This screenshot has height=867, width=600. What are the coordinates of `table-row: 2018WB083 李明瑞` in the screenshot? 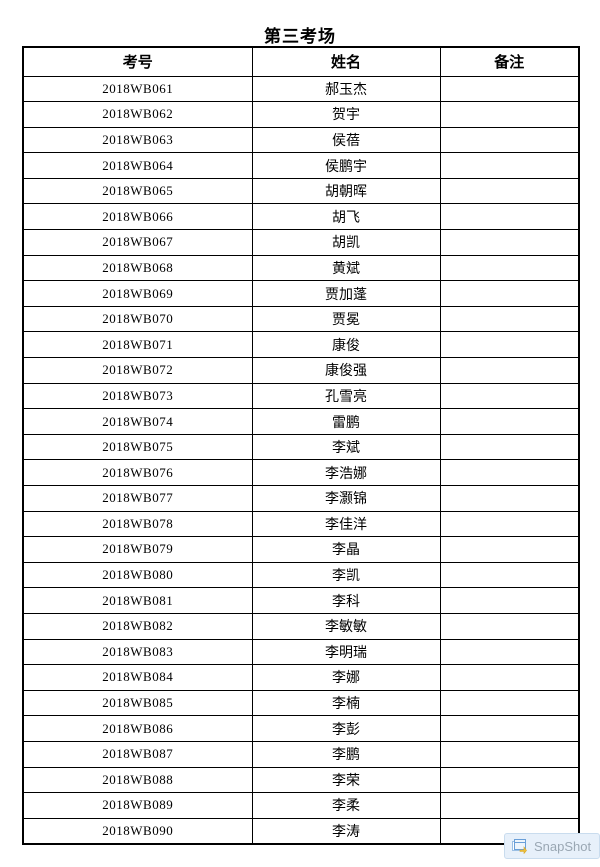 It's located at (301, 652).